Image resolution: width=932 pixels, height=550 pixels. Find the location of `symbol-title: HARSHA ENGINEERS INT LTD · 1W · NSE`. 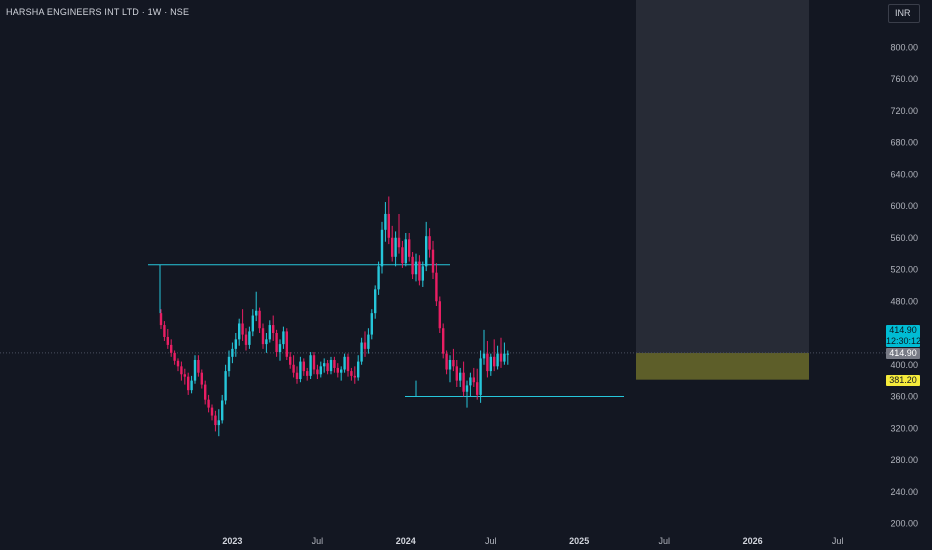

symbol-title: HARSHA ENGINEERS INT LTD · 1W · NSE is located at coordinates (98, 12).